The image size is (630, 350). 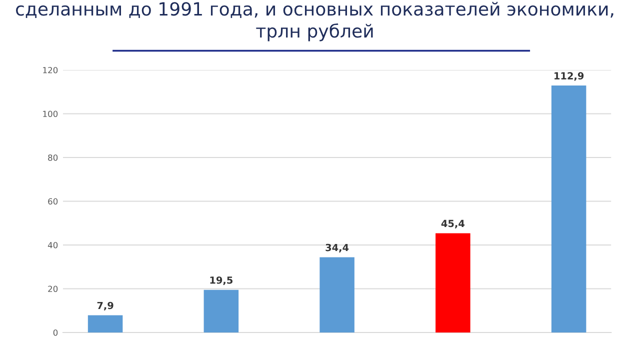 What do you see at coordinates (337, 248) in the screenshot?
I see `data-label: 34,4` at bounding box center [337, 248].